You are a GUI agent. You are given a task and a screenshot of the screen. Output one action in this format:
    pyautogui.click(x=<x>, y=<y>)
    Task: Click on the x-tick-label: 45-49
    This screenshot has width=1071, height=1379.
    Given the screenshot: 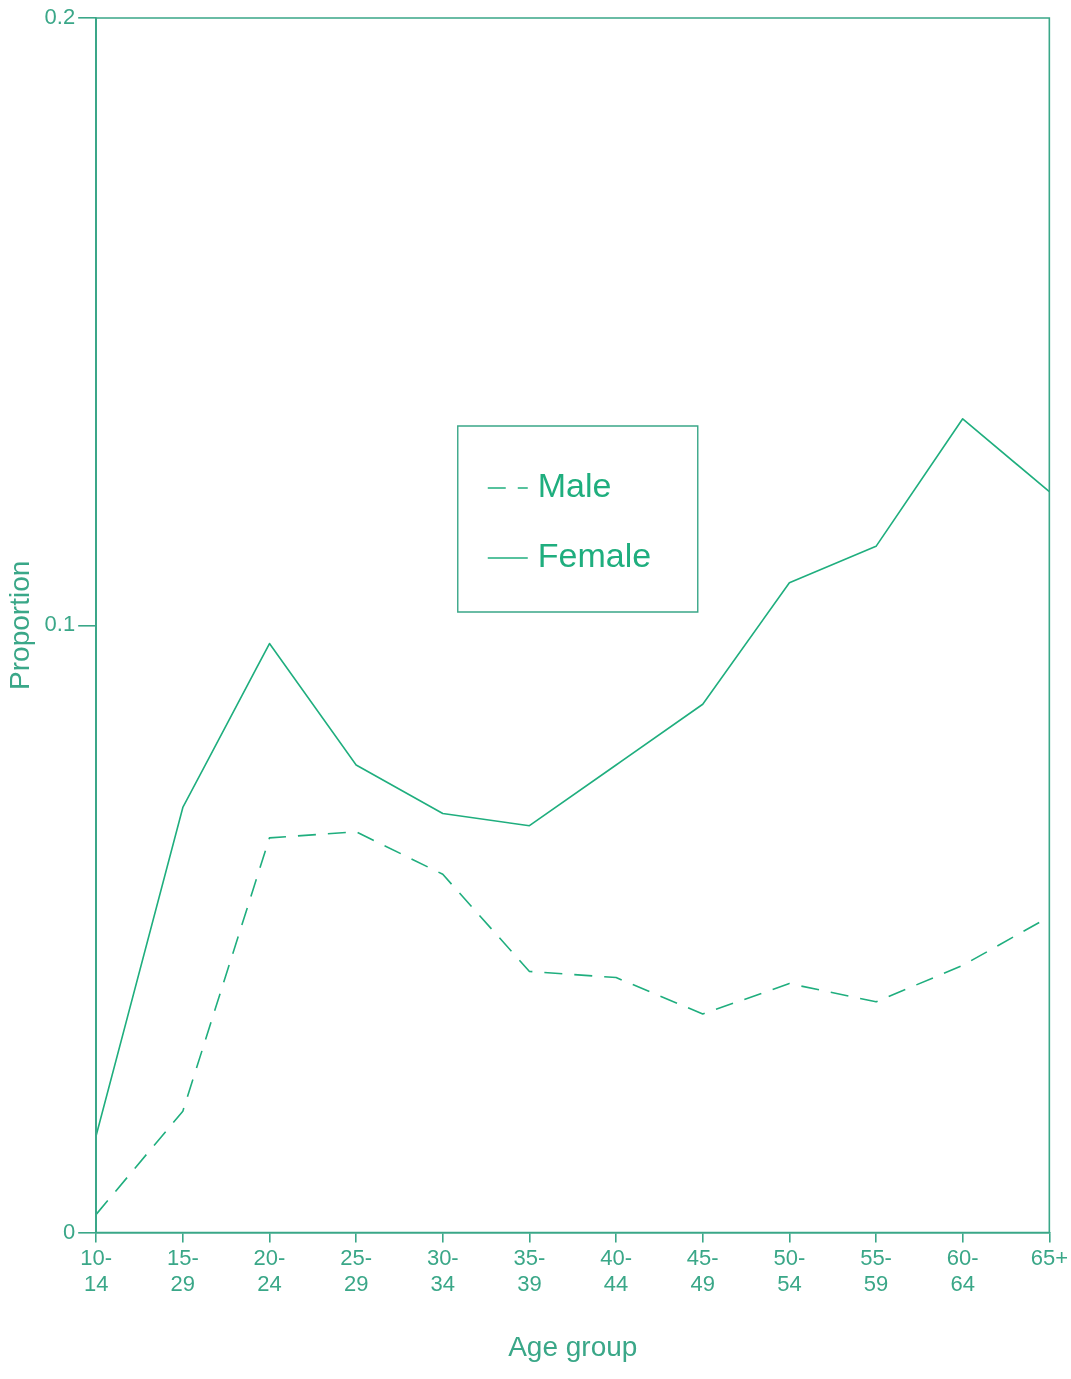 What is the action you would take?
    pyautogui.click(x=702, y=1270)
    